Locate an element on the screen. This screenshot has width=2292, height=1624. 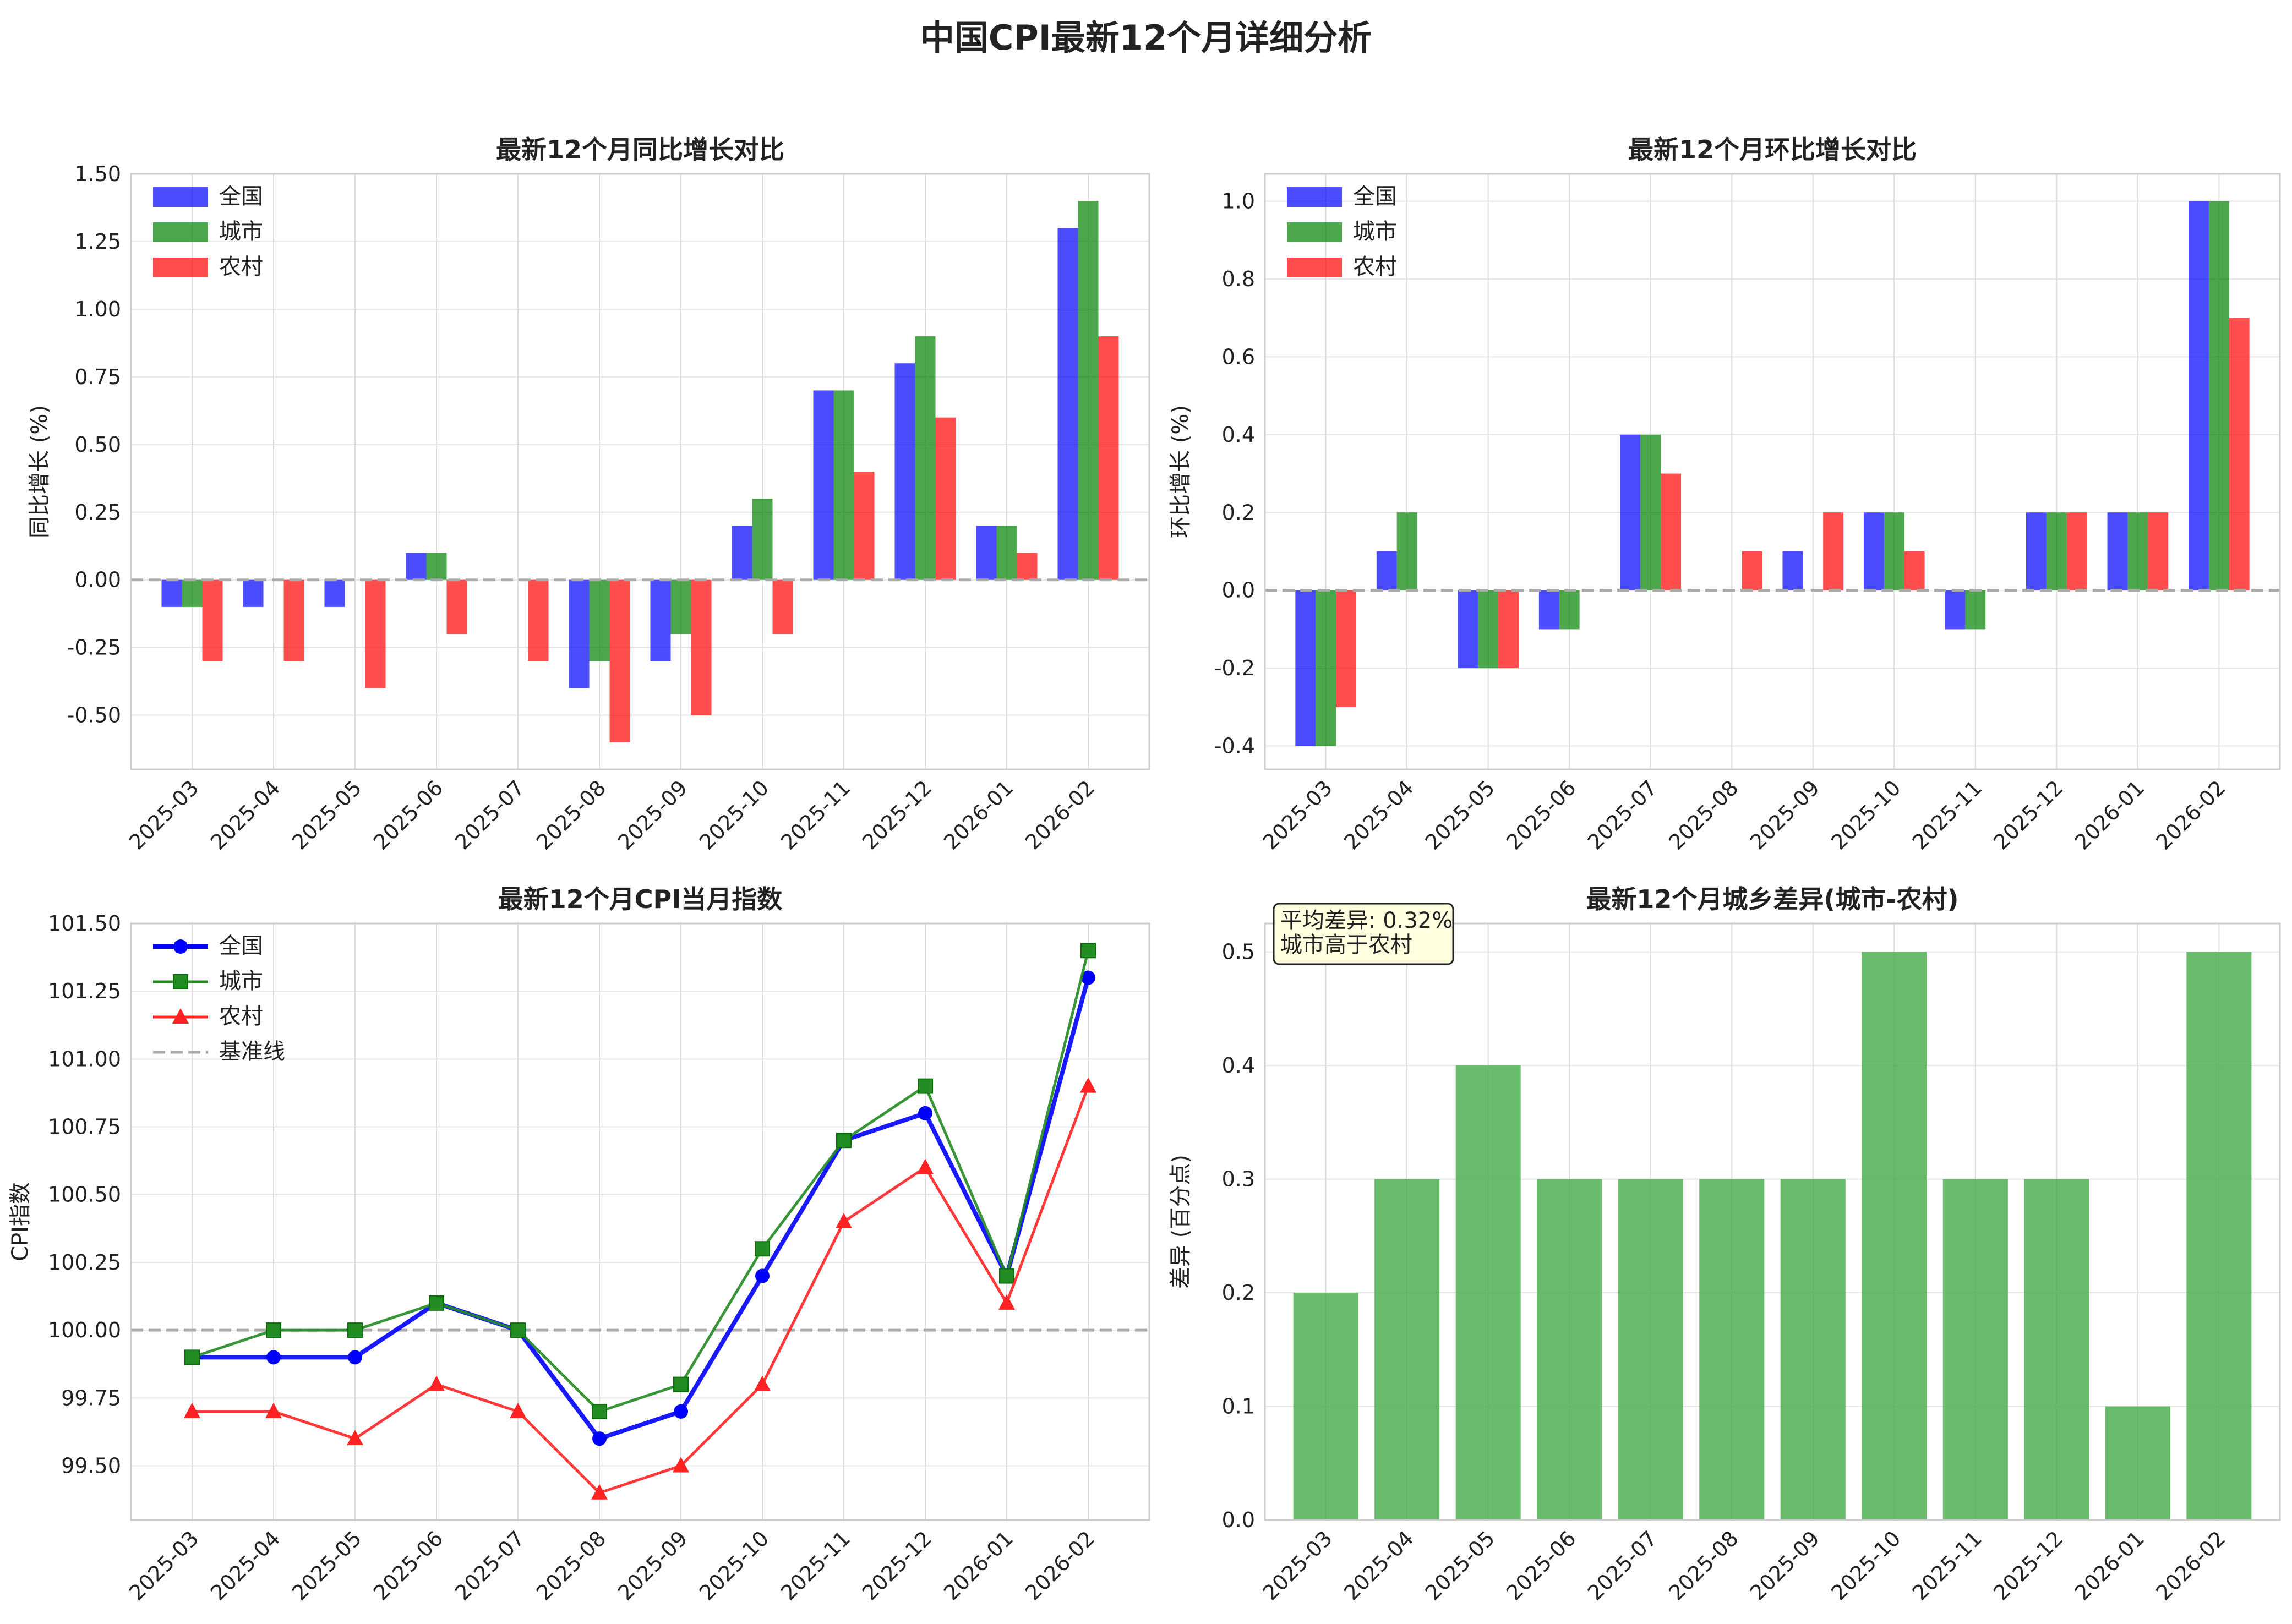
y-tick-label: -0.4 is located at coordinates (1234, 746).